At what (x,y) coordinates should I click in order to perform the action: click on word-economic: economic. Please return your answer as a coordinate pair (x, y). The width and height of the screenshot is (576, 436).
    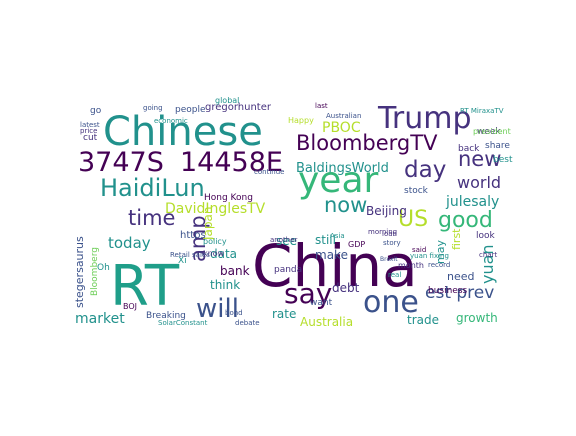
    Looking at the image, I should click on (171, 121).